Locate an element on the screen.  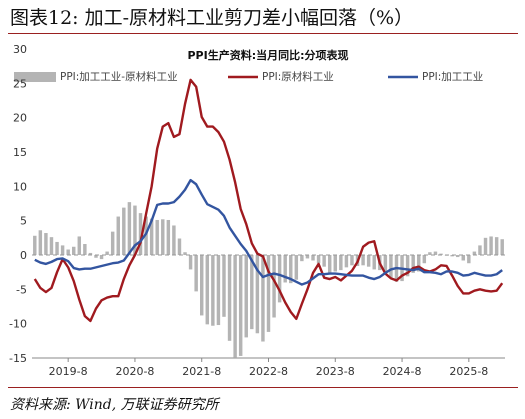
y-axis: -15 -10 -5 0 5 10 15 20 25 30 is located at coordinates (18, 204).